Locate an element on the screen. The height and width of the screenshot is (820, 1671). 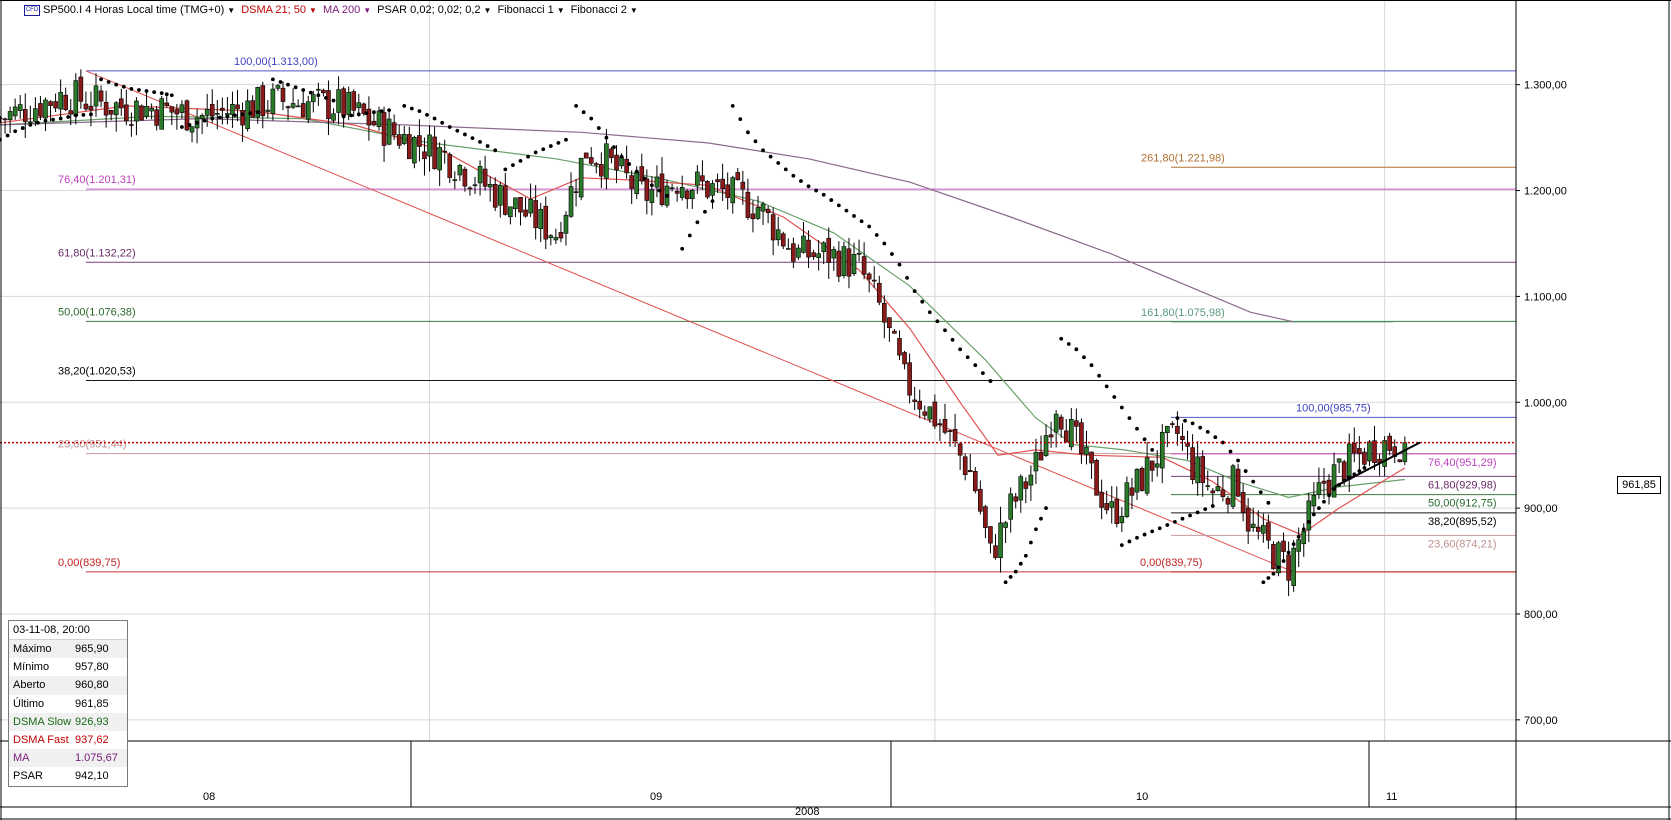
fibonacci-1-menu: Fibonacci 1 ▼ is located at coordinates (530, 10).